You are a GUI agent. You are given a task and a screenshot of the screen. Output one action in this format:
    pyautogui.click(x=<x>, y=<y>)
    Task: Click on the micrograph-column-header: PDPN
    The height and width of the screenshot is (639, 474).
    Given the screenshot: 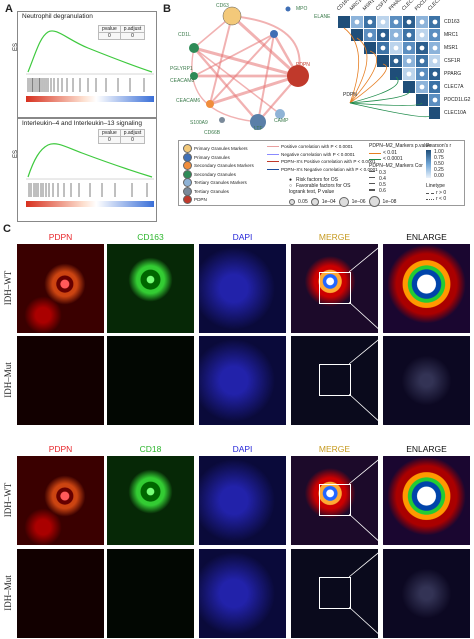 What is the action you would take?
    pyautogui.click(x=60, y=449)
    